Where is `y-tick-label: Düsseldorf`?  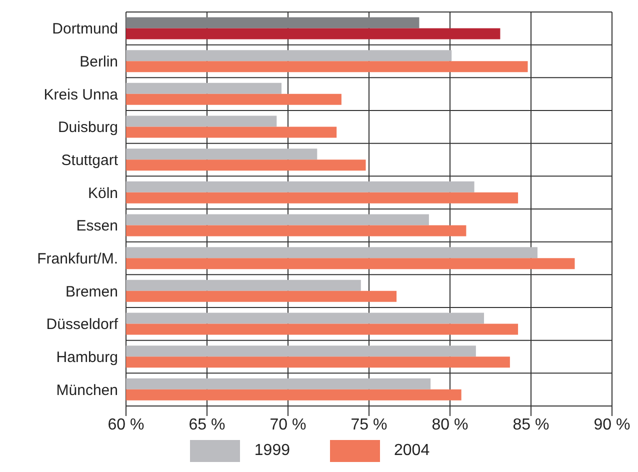 y-tick-label: Düsseldorf is located at coordinates (82, 325).